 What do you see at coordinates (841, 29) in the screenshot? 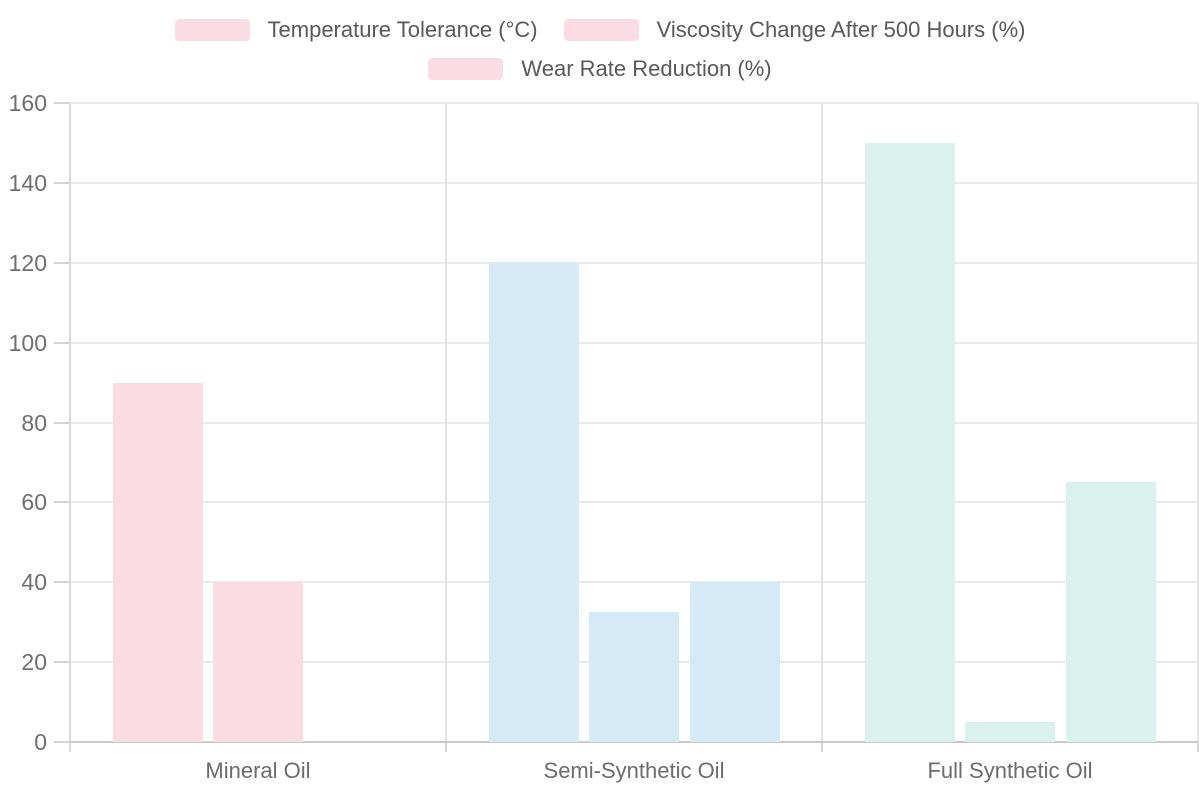
I see `legend-label: Viscosity Change After 500 Hours (%)` at bounding box center [841, 29].